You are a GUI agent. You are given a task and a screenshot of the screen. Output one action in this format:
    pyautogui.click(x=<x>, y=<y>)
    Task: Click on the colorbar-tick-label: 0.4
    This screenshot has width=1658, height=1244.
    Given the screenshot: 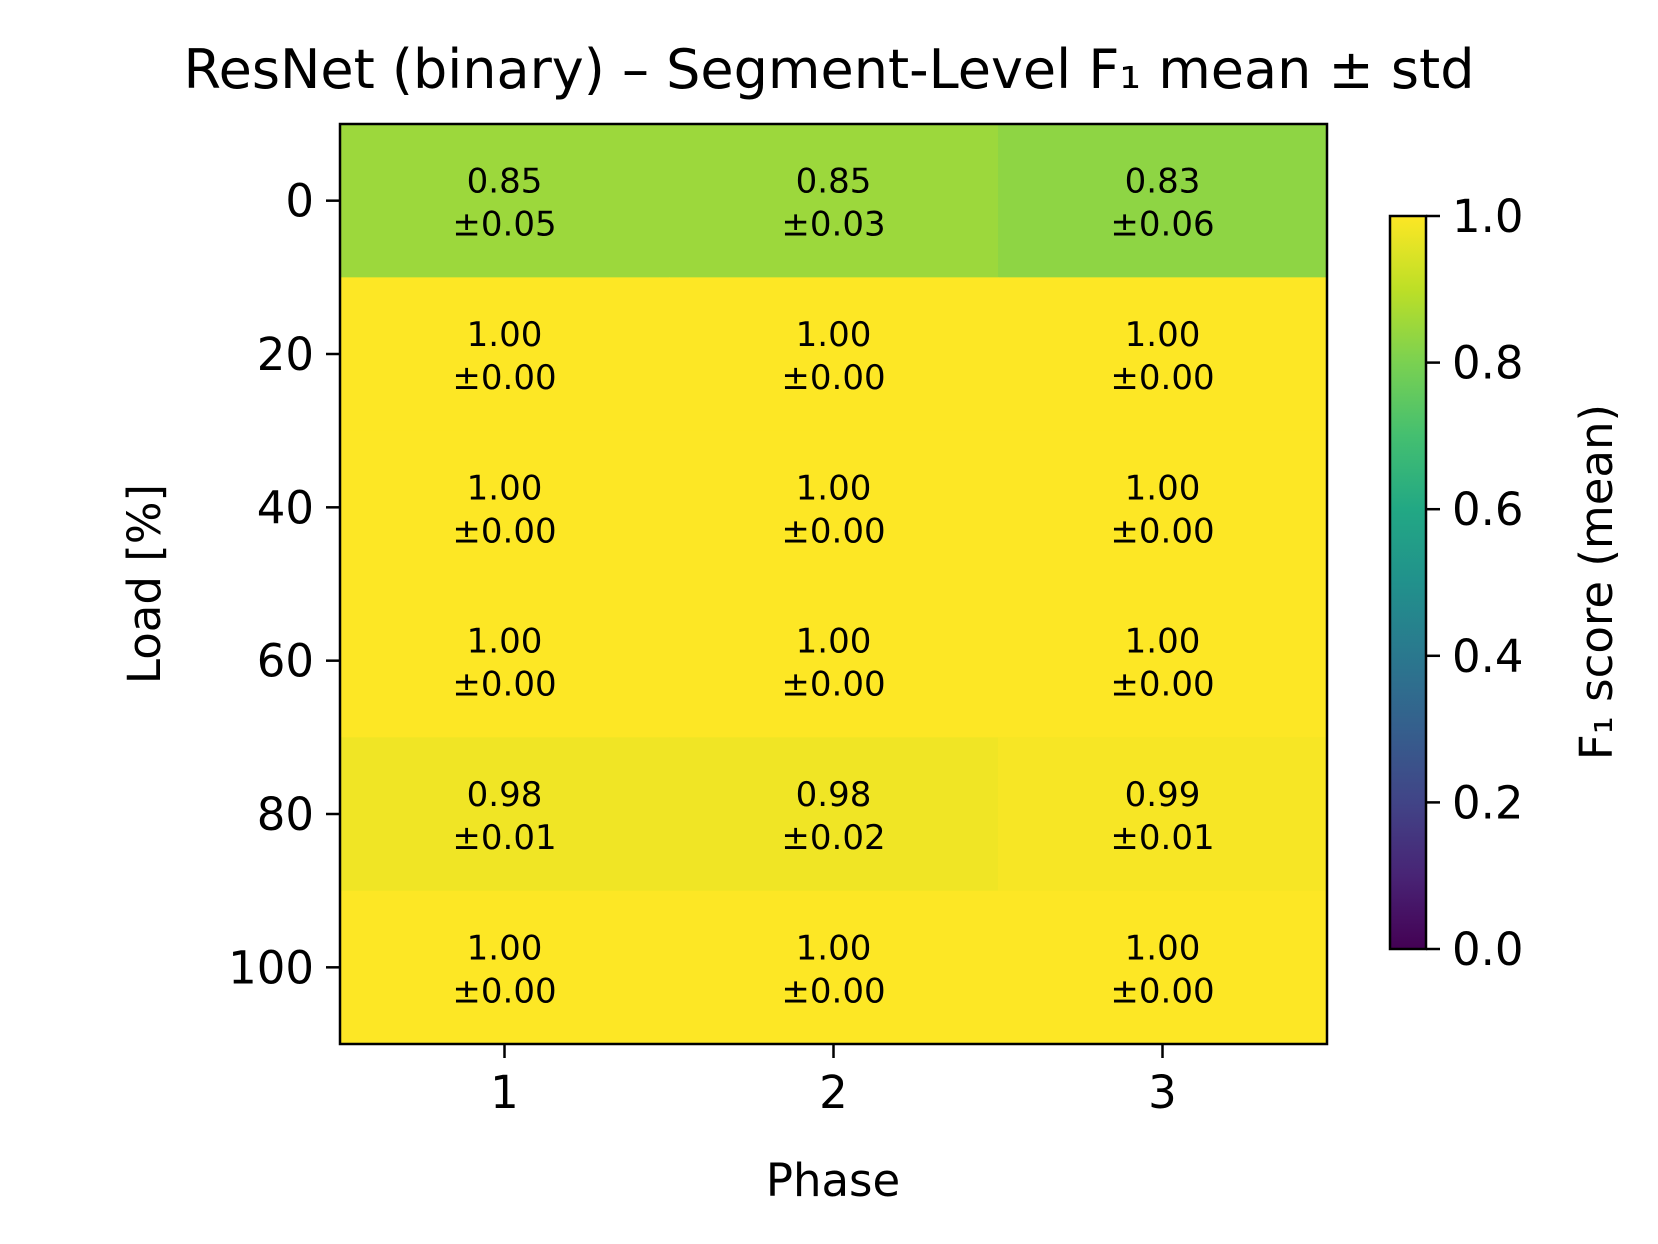 What is the action you would take?
    pyautogui.click(x=1488, y=656)
    